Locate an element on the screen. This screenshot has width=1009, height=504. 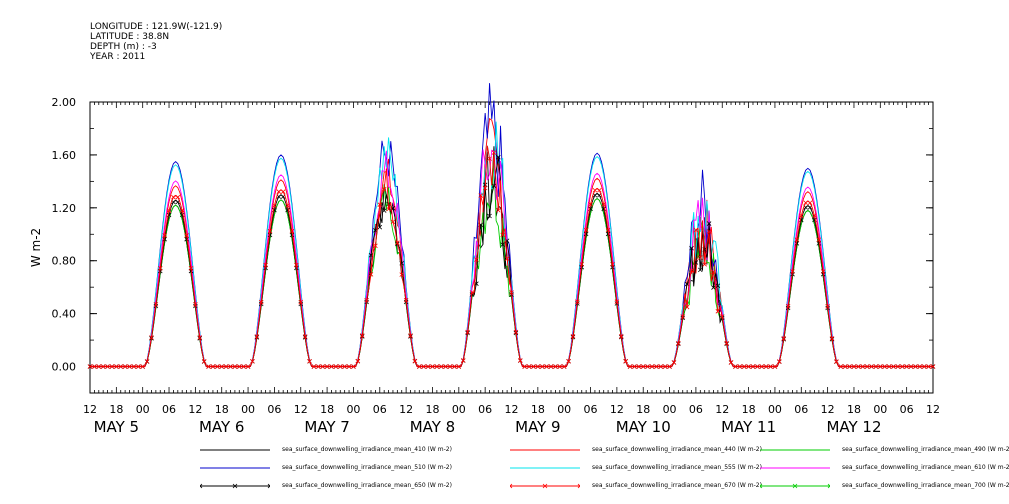
latitude-label: LATITUDE : 38.8N is located at coordinates (130, 37).